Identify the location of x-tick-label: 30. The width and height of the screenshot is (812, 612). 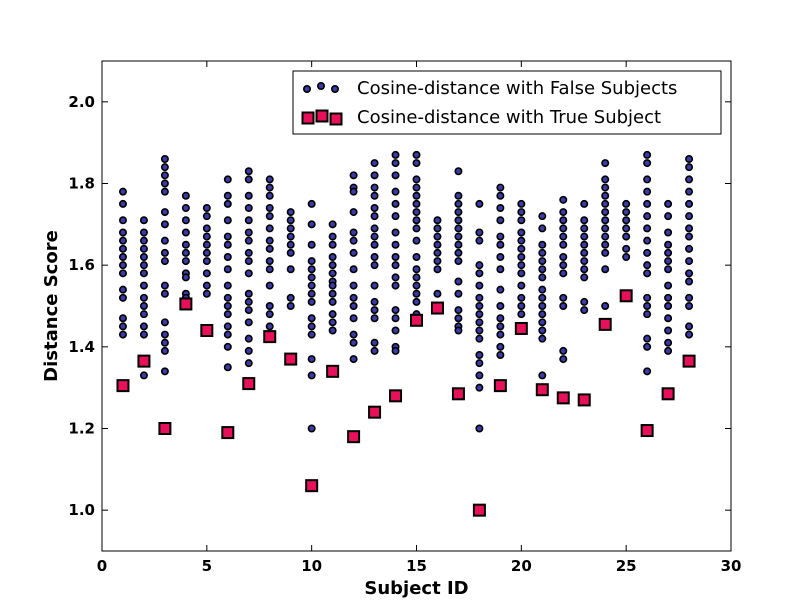
(731, 566).